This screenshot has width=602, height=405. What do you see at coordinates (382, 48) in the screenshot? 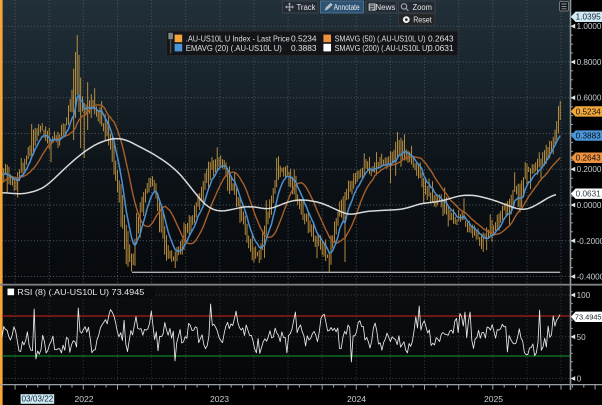
I see `svg-text: SMAVG (200) (.AU-US10L U)` at bounding box center [382, 48].